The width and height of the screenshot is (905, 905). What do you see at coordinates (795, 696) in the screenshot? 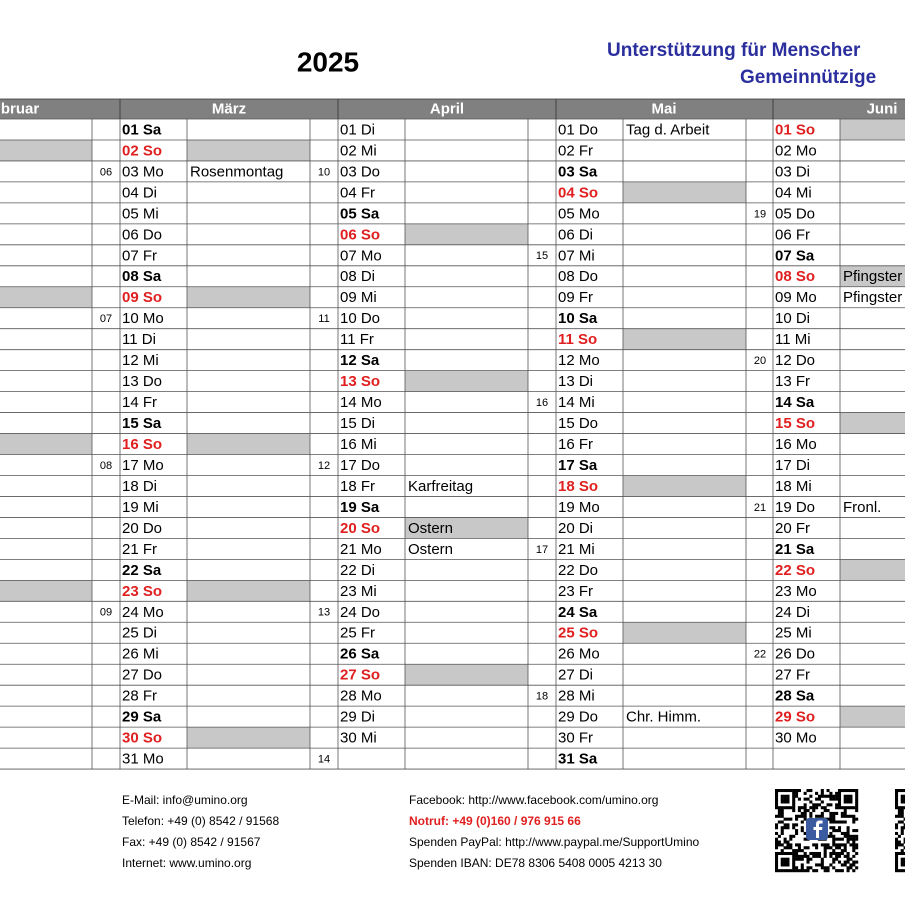
I see `day-label: 28 Sa` at bounding box center [795, 696].